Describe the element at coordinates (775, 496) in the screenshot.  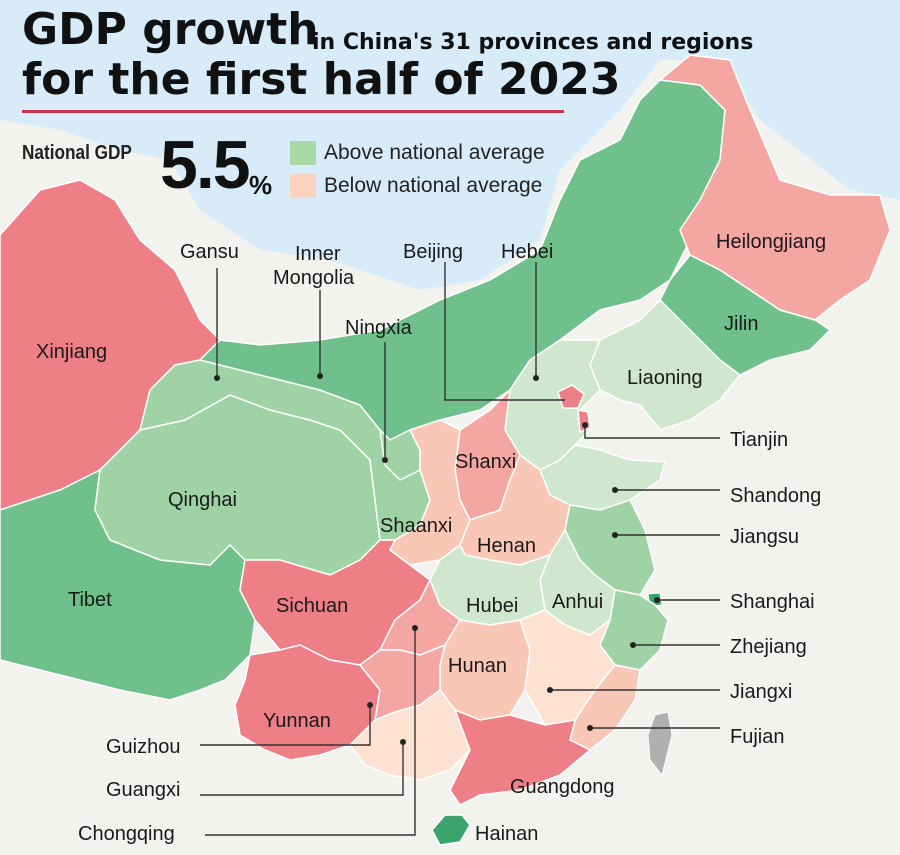
I see `label-shandong: Shandong` at that location.